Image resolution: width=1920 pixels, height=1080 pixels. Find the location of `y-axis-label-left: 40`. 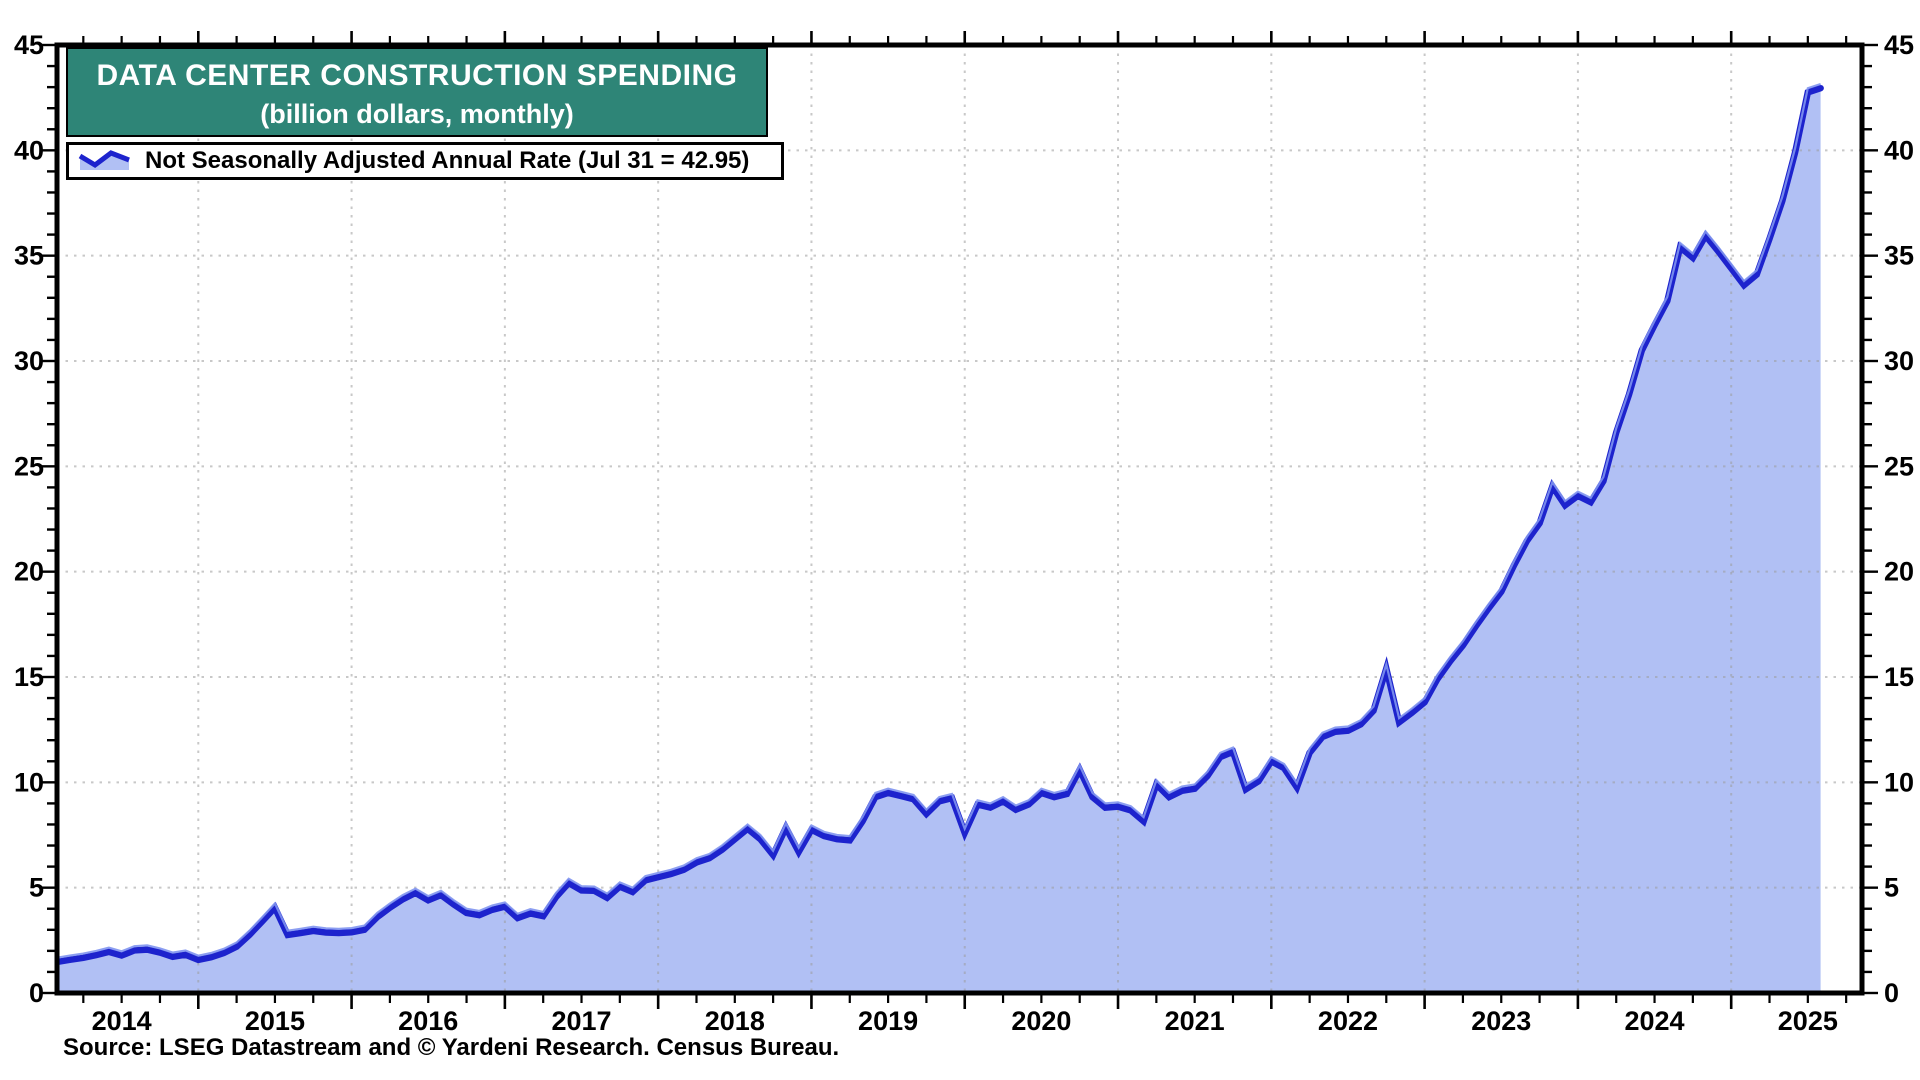

y-axis-label-left: 40 is located at coordinates (29, 150).